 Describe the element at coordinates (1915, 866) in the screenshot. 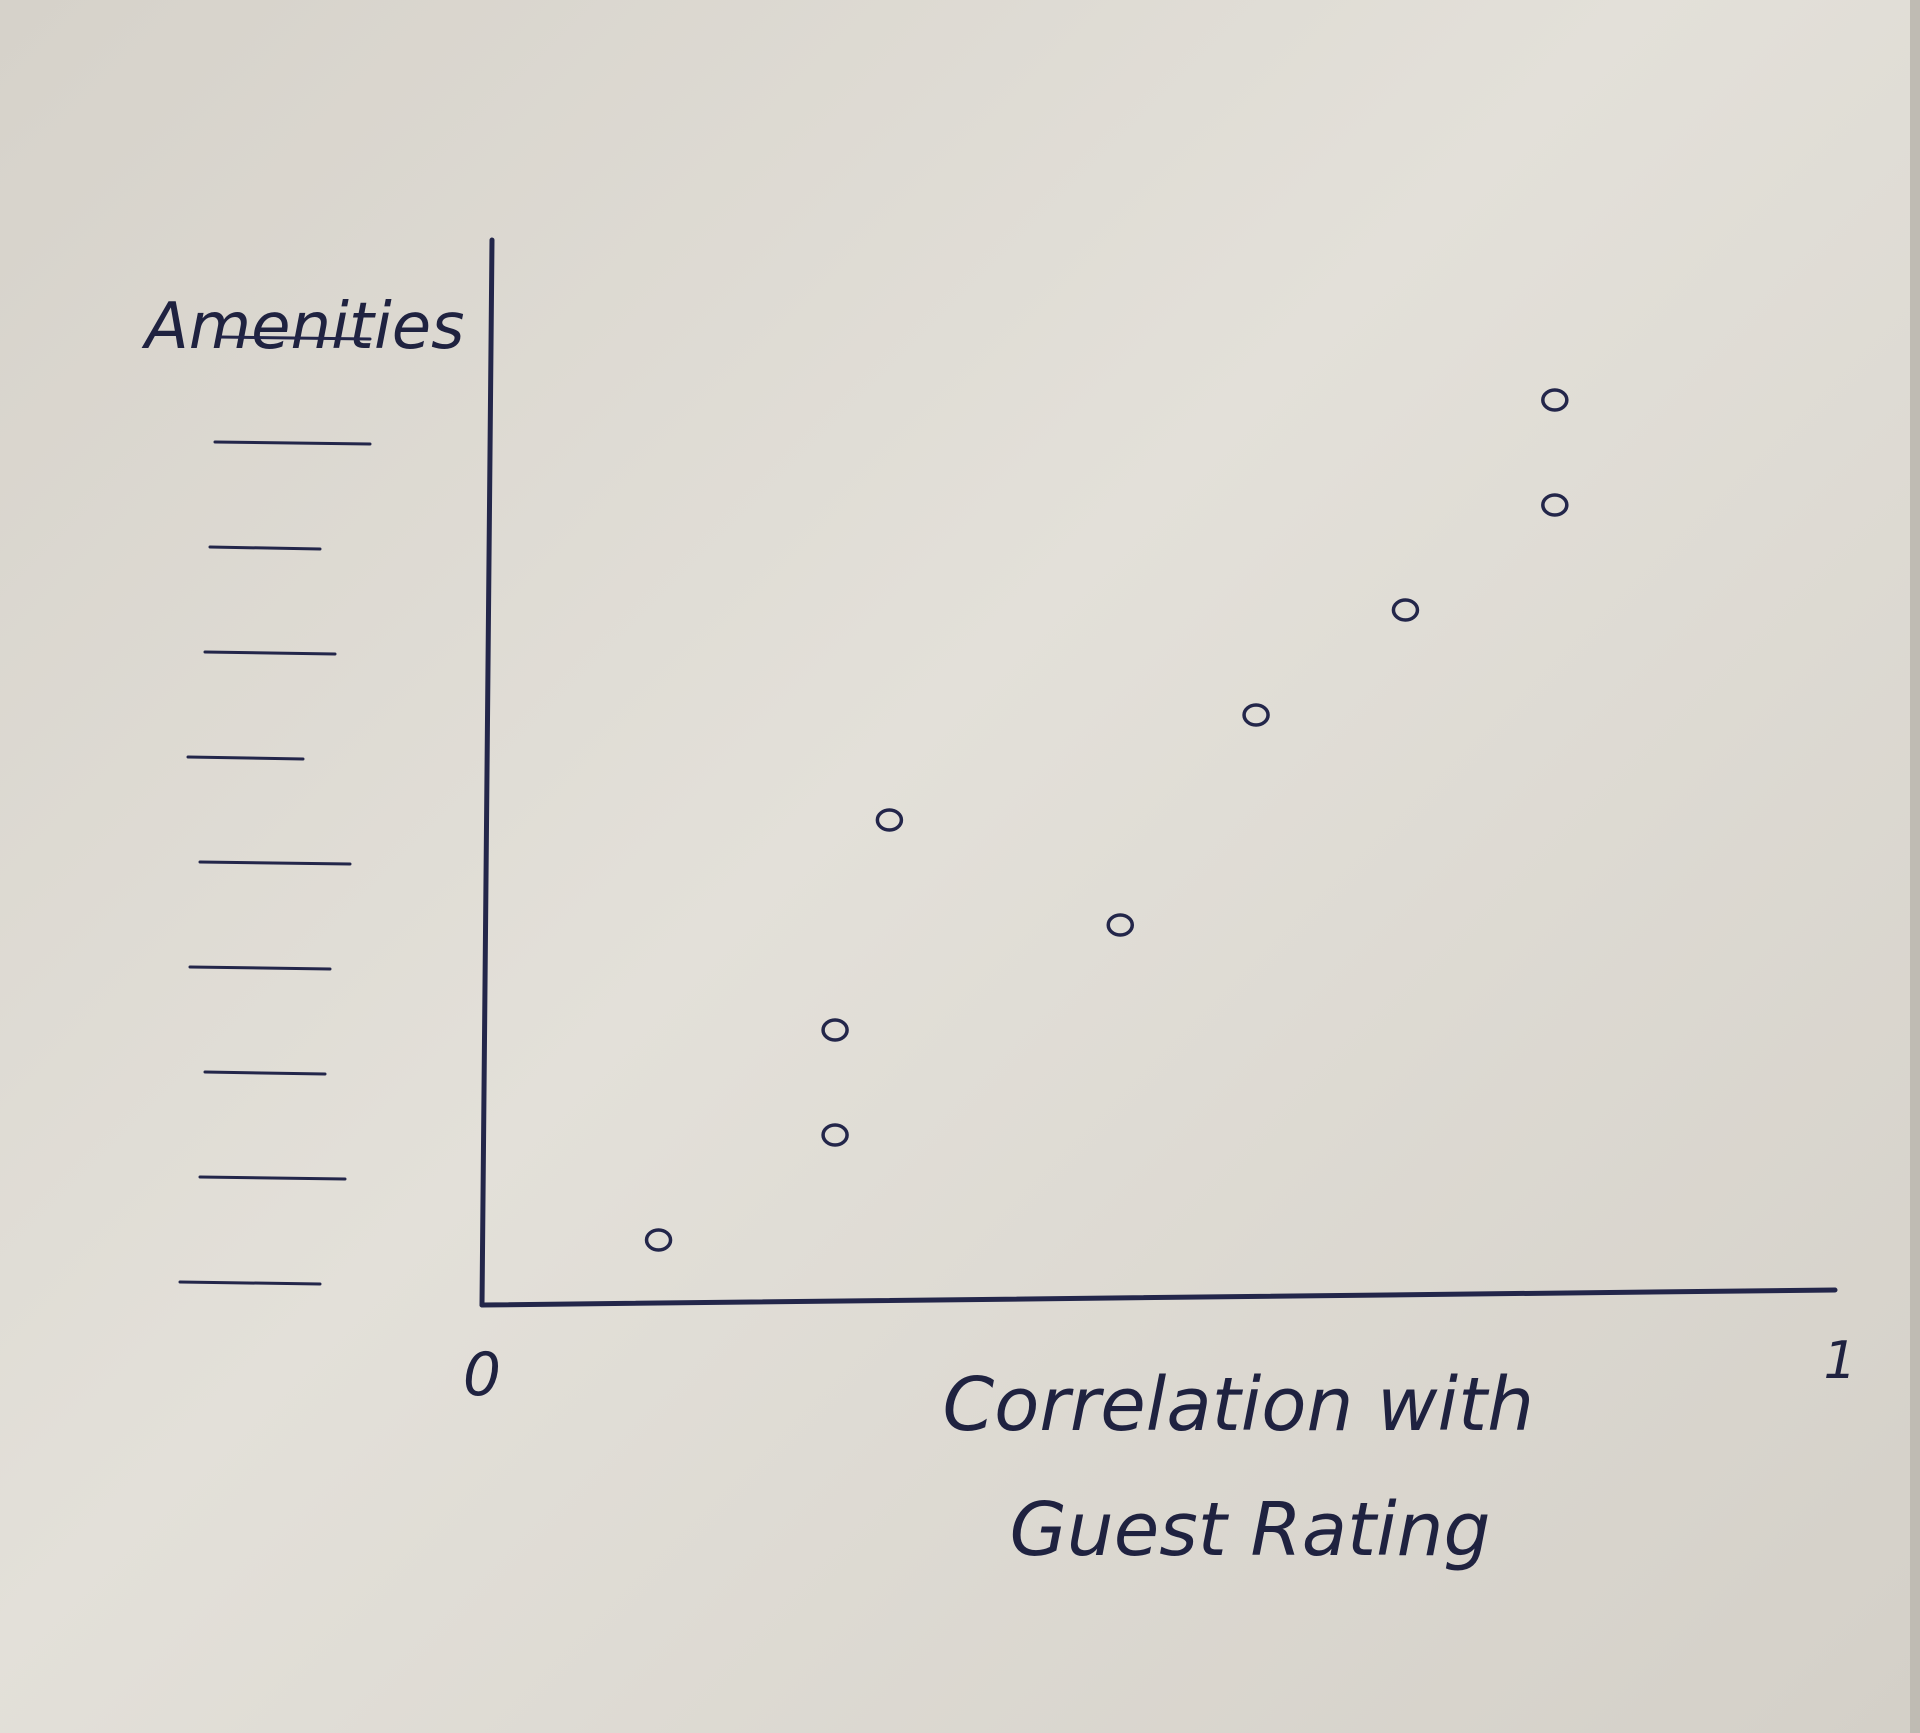

I see `paper-edge` at that location.